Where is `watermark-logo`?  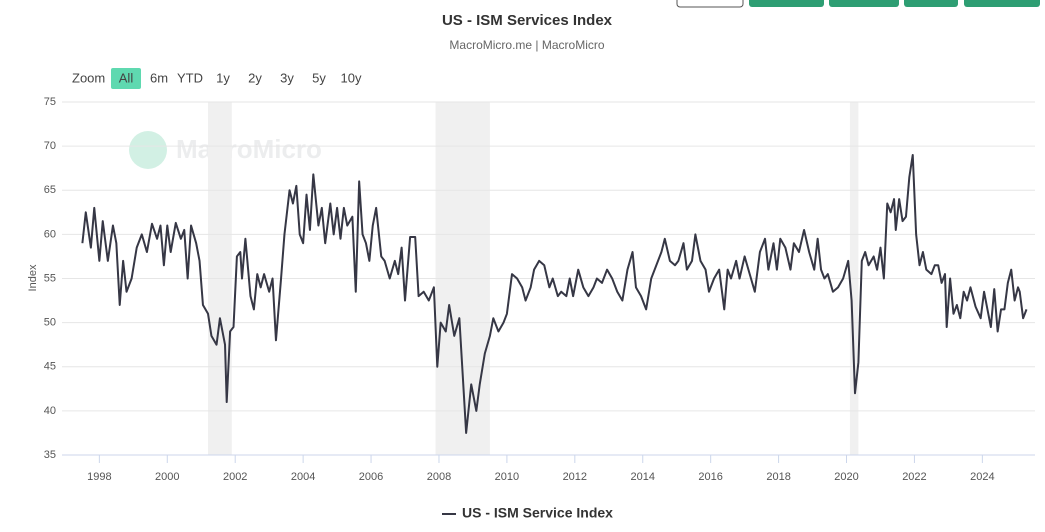
watermark-logo is located at coordinates (148, 150).